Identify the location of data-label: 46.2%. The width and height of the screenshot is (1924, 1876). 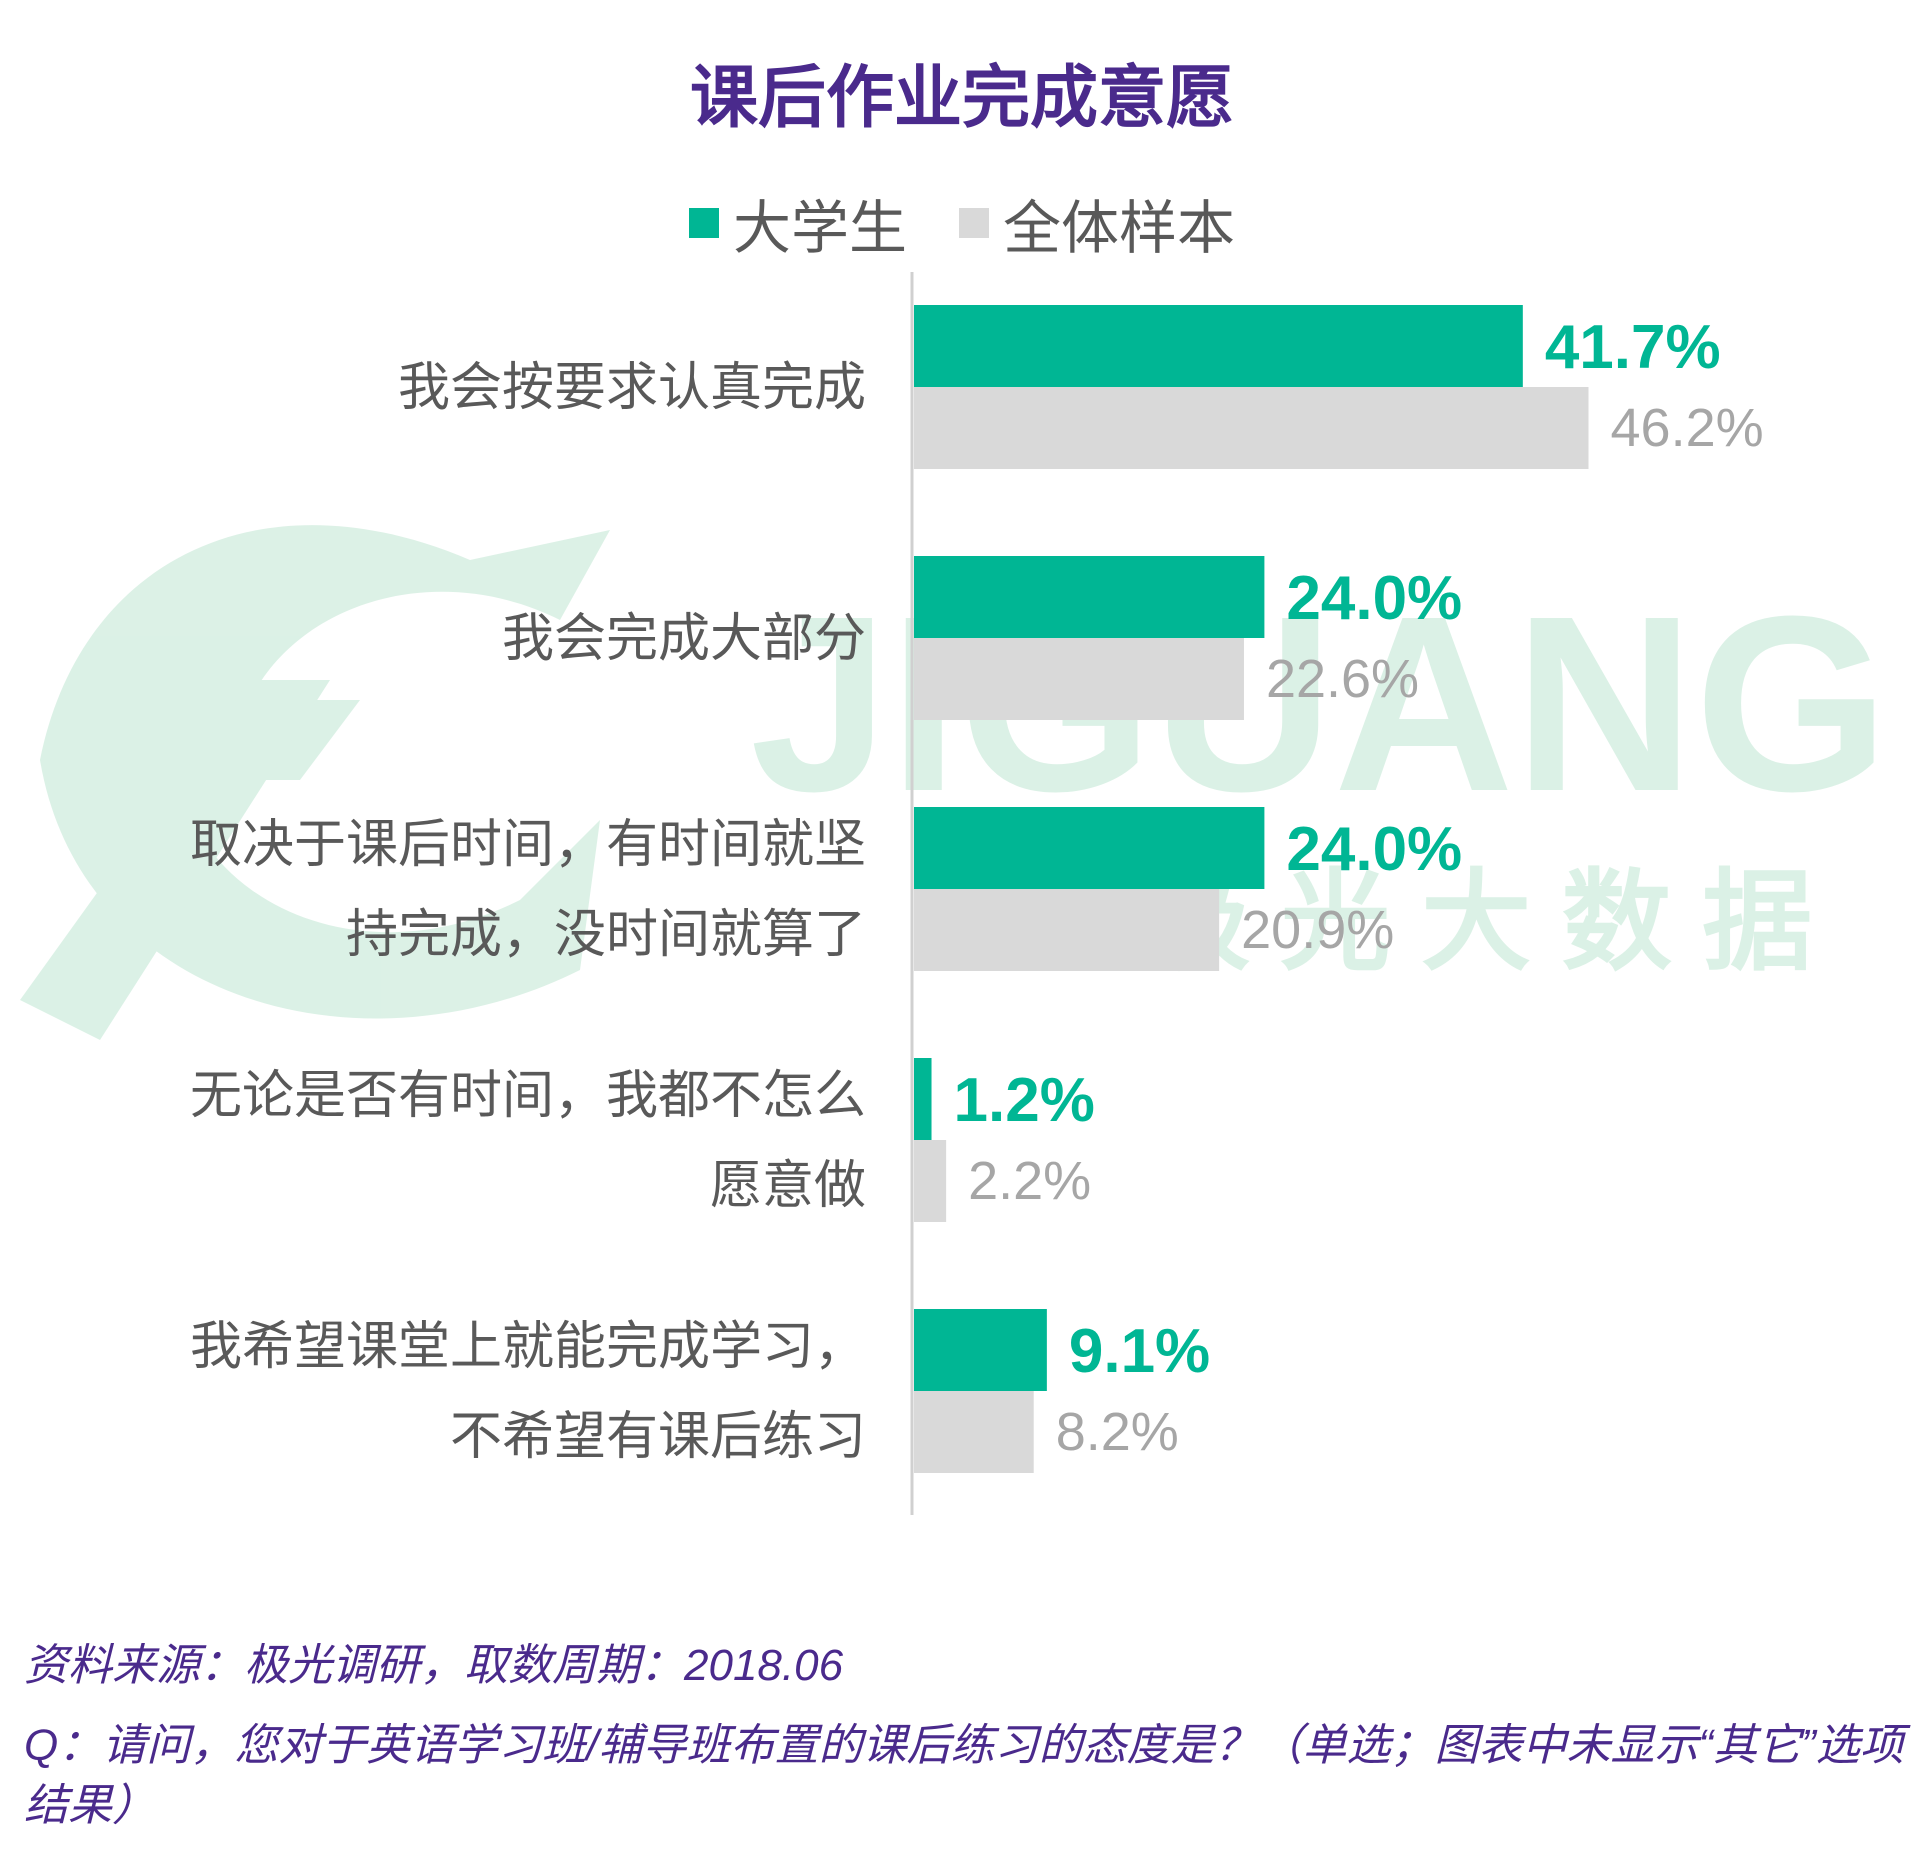
(1687, 428).